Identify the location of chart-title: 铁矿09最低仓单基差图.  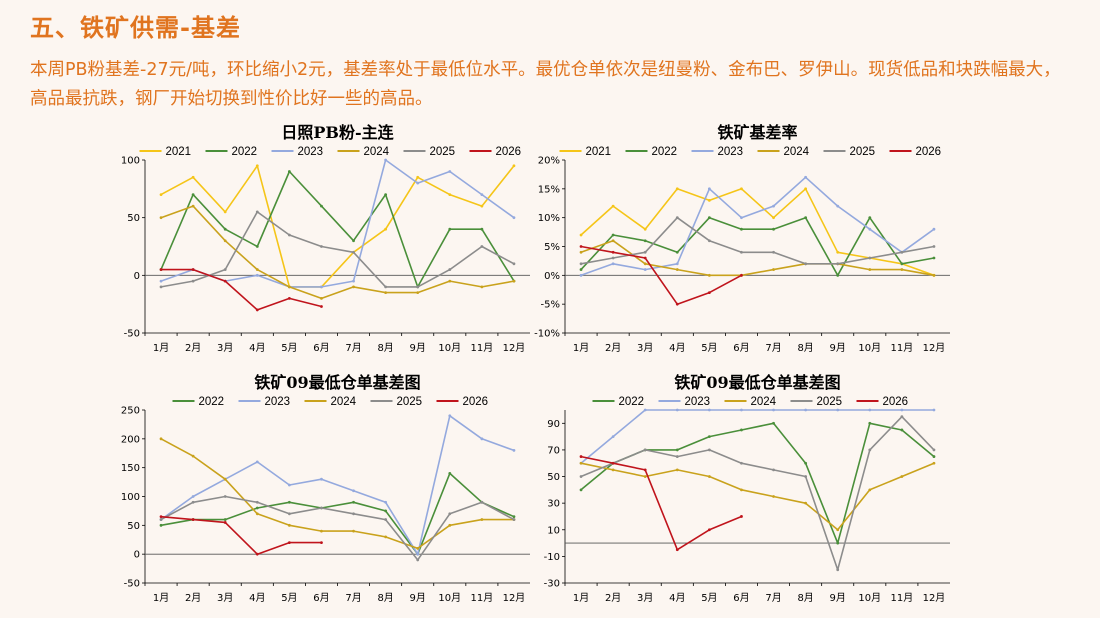
(337, 382).